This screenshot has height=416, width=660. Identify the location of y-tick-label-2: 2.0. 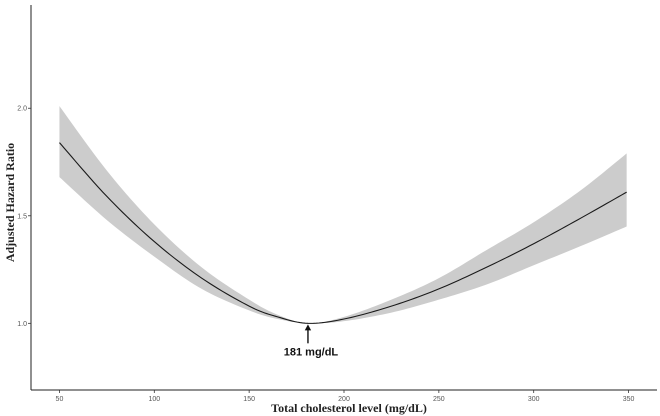
(22, 109).